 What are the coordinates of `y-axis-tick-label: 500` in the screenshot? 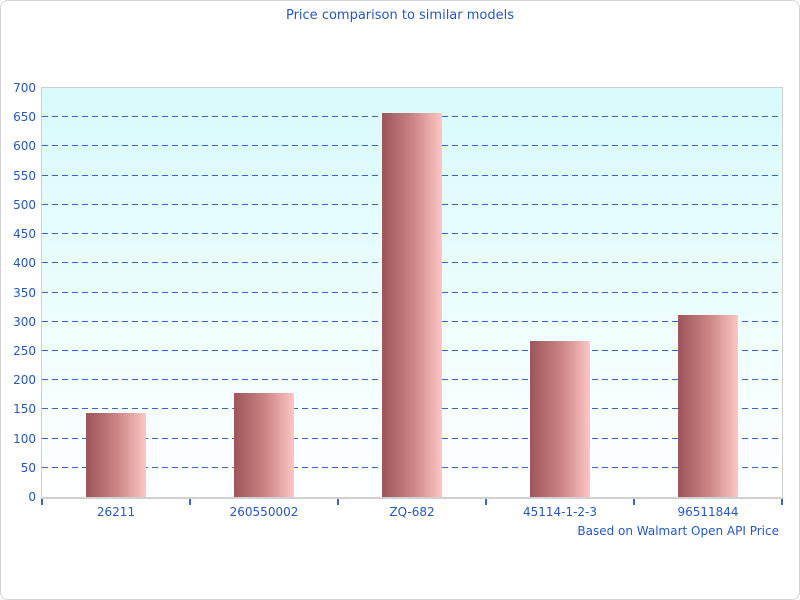 It's located at (24, 204).